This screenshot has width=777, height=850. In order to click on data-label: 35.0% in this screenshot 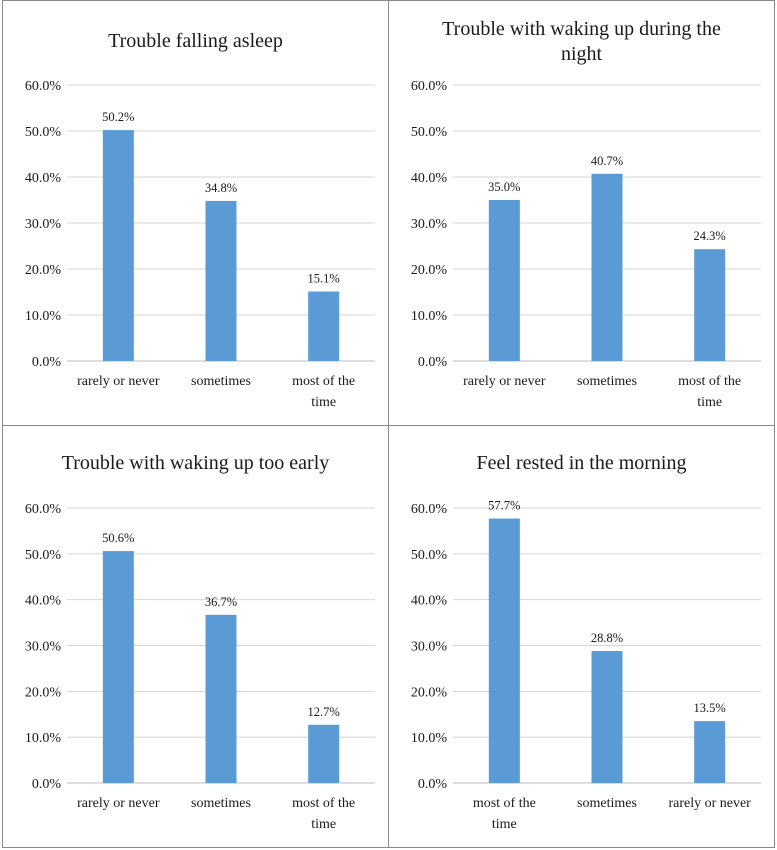, I will do `click(504, 187)`.